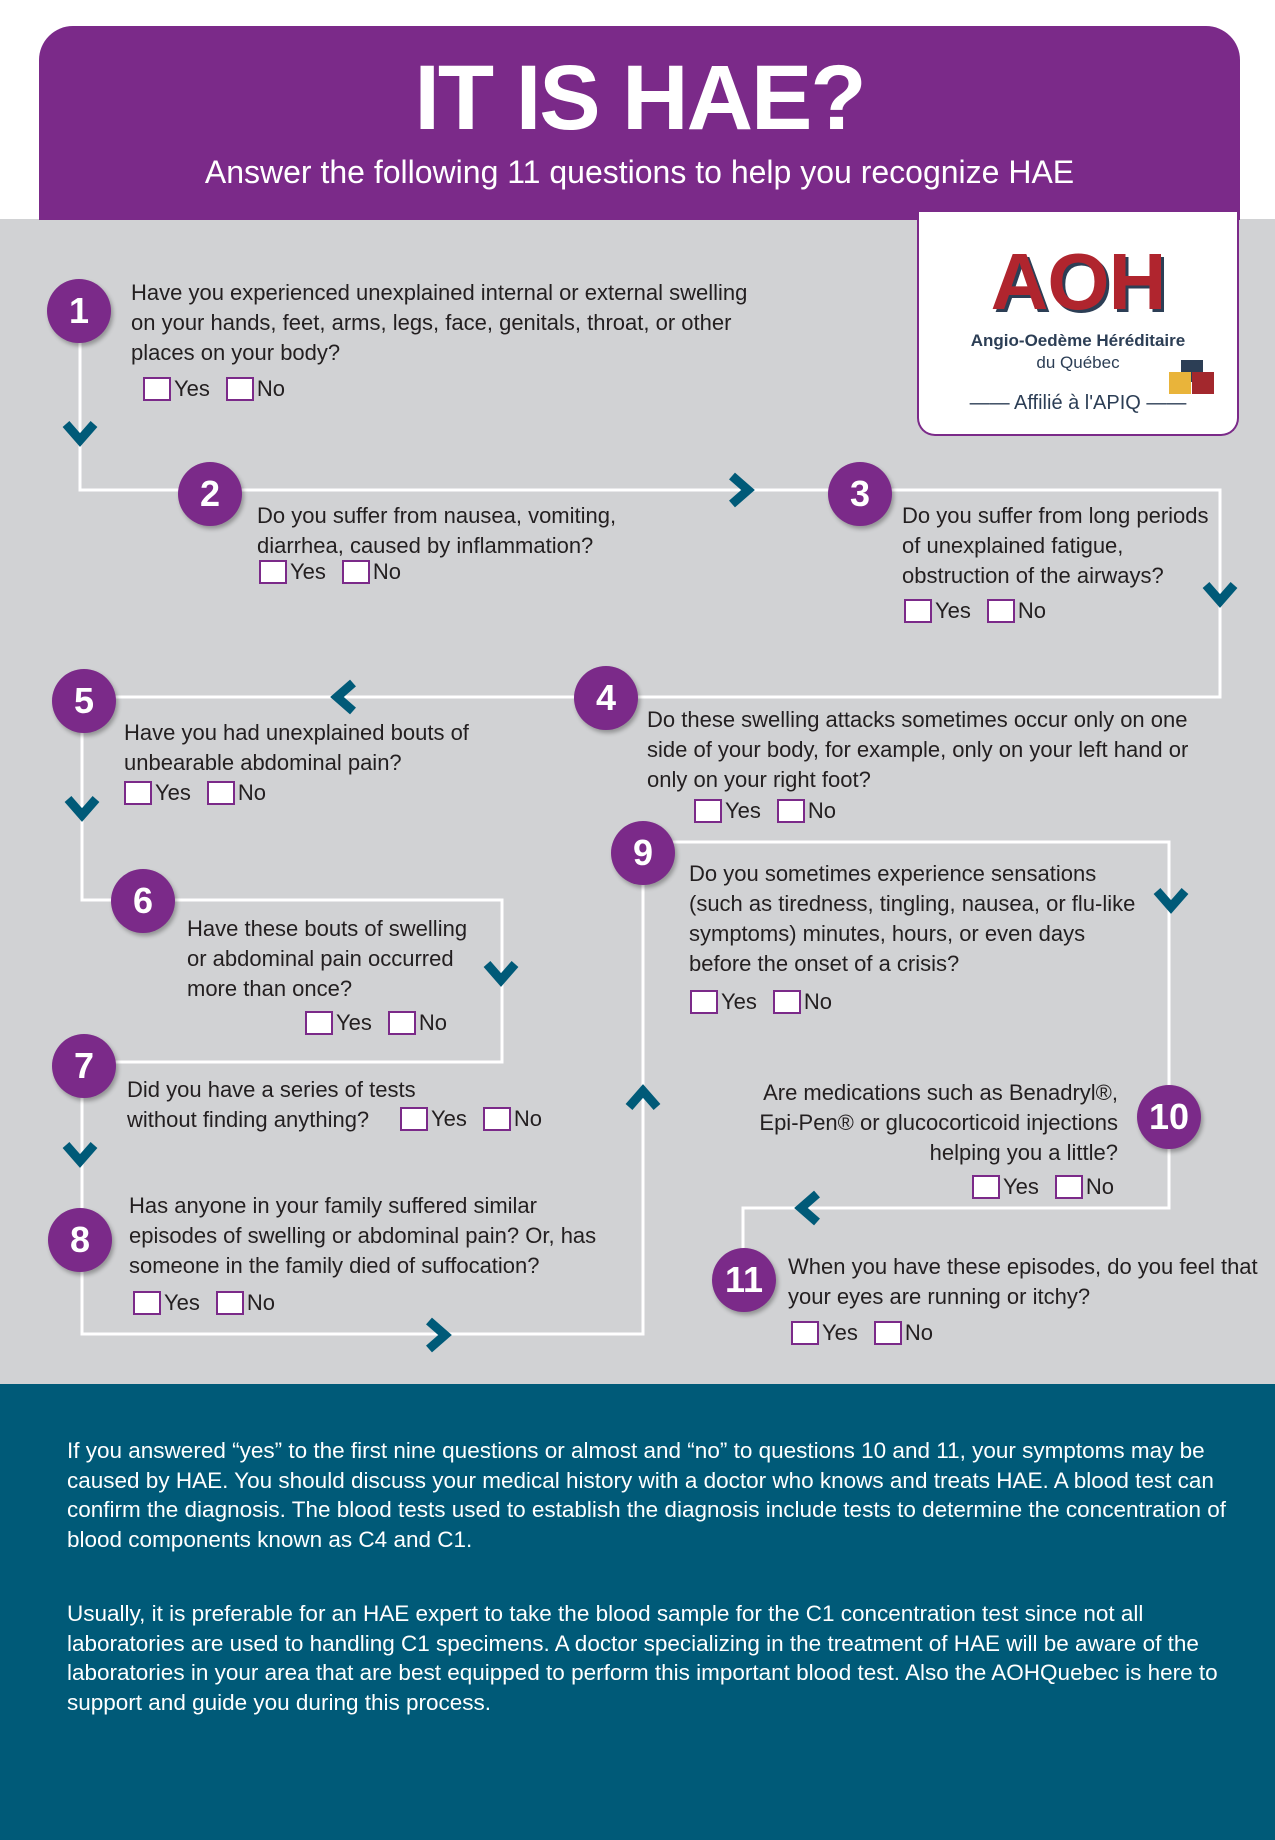  What do you see at coordinates (975, 611) in the screenshot?
I see `answer-3: Yes No` at bounding box center [975, 611].